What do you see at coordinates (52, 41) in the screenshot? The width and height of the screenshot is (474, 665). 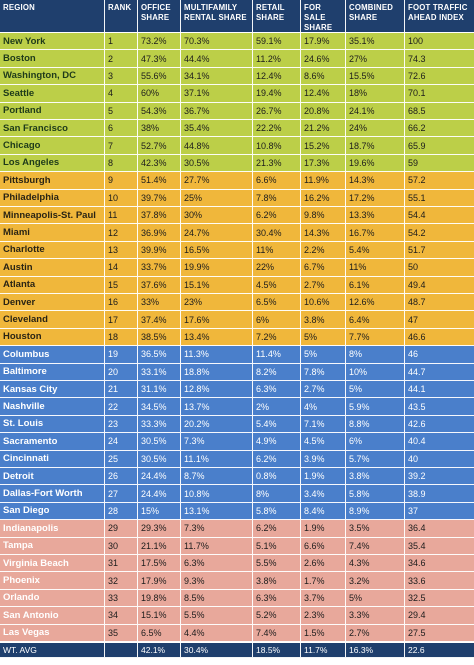 I see `region-name: New York` at bounding box center [52, 41].